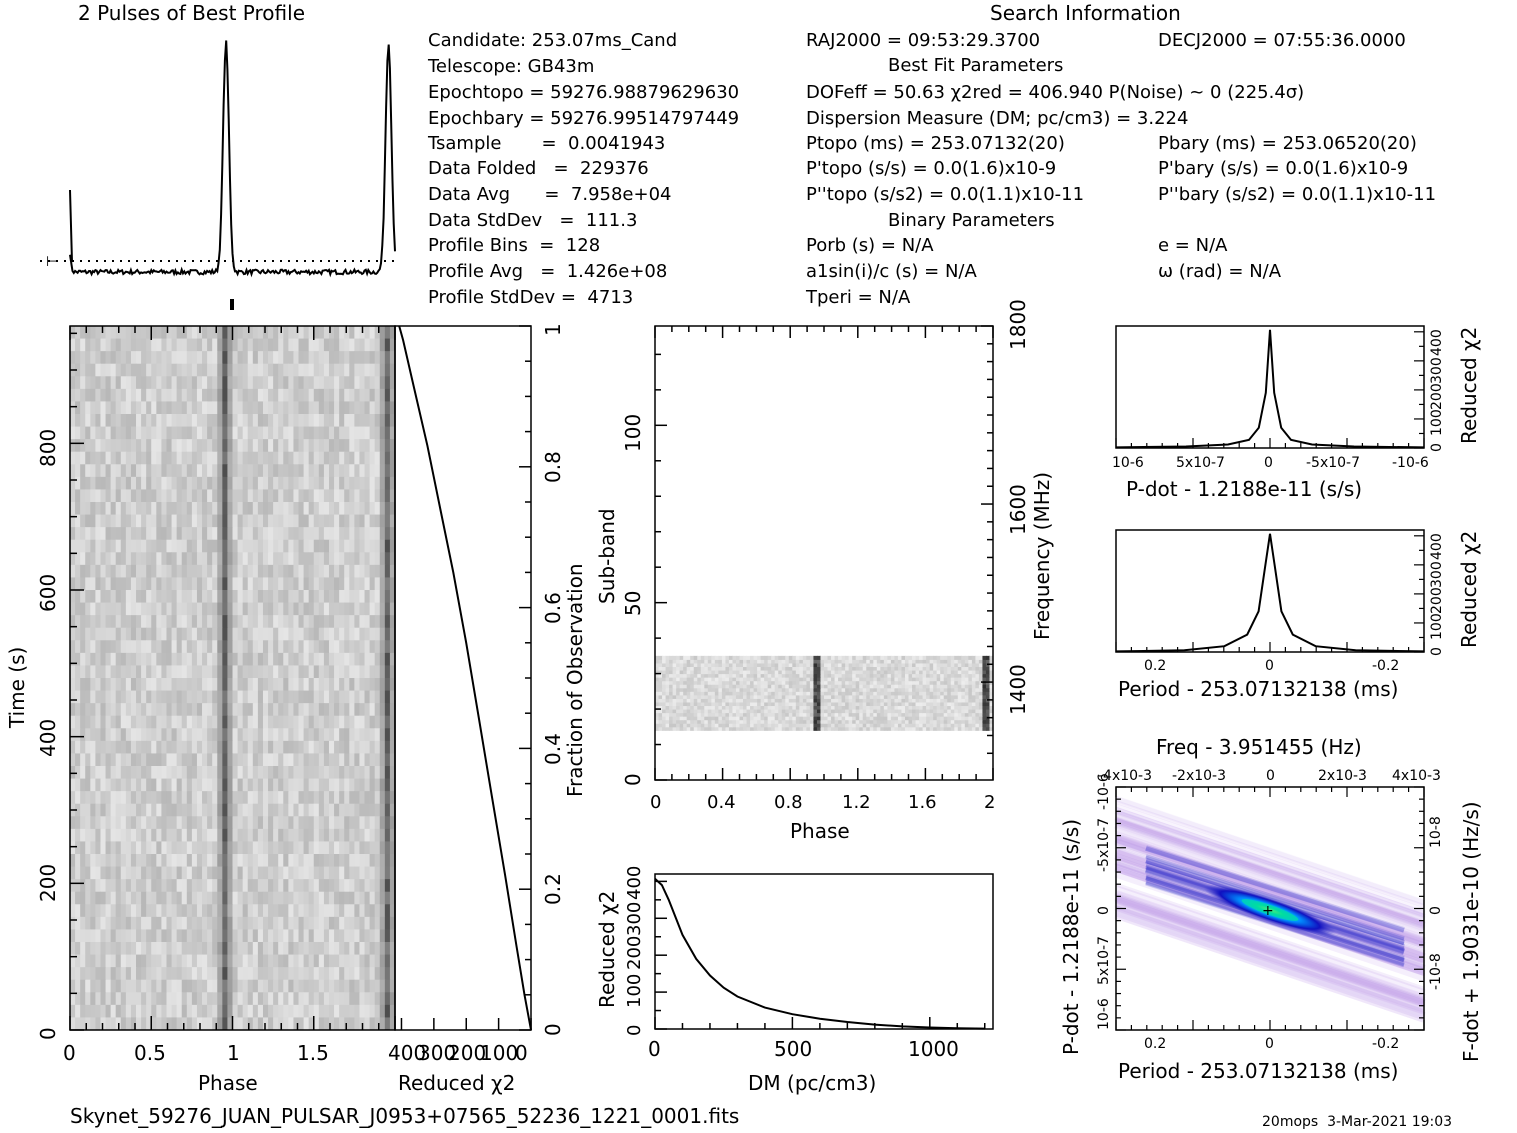  I want to click on chi2-time-x-tick-3: 100, so click(499, 1053).